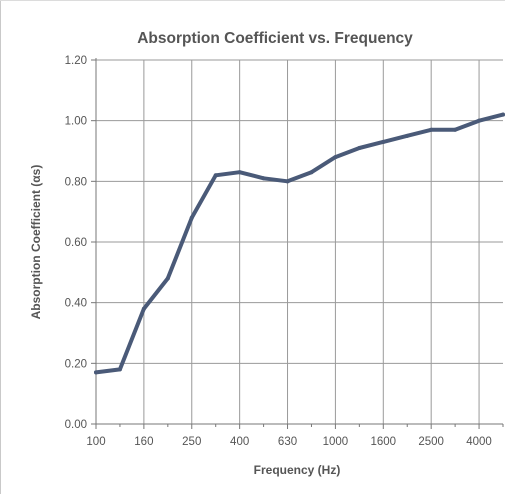  I want to click on top-border, so click(252, 0).